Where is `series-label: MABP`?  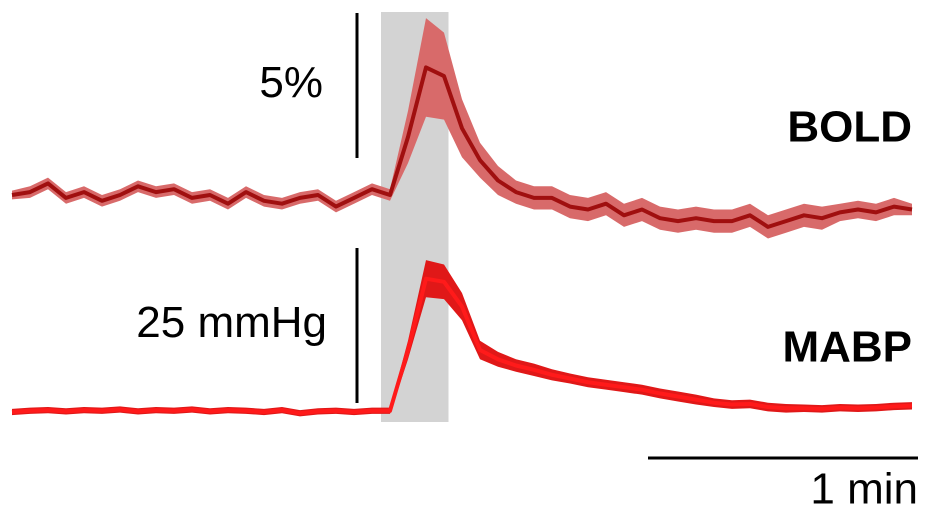 series-label: MABP is located at coordinates (847, 347).